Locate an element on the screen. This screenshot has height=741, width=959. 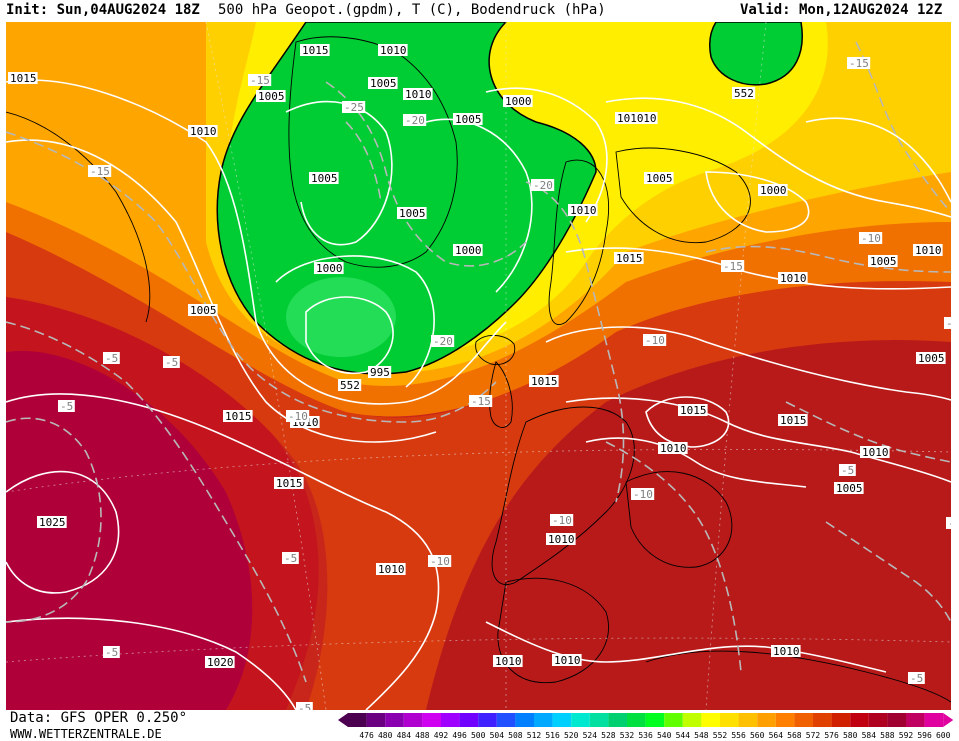
temperature-label-text: -15 is located at coordinates (260, 80).